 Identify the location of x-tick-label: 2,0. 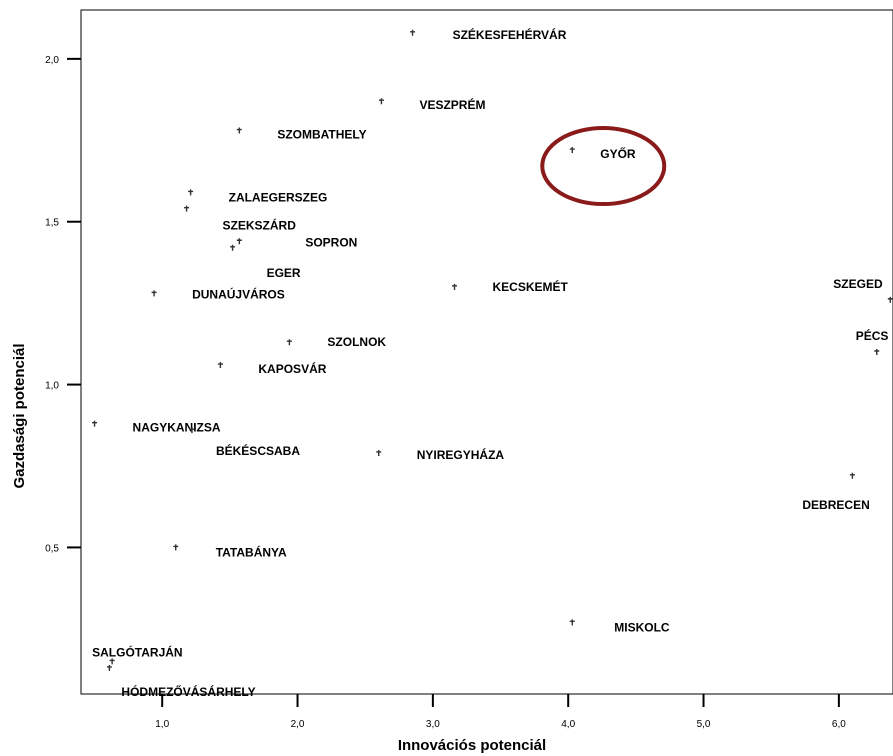
(298, 724).